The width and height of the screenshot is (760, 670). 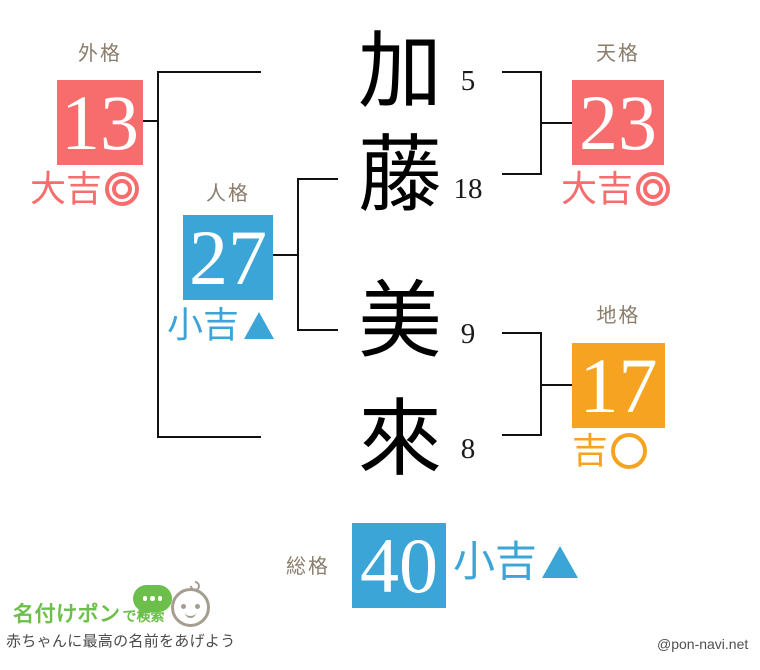 I want to click on jinkaku-bracket-top-line, so click(x=317, y=179).